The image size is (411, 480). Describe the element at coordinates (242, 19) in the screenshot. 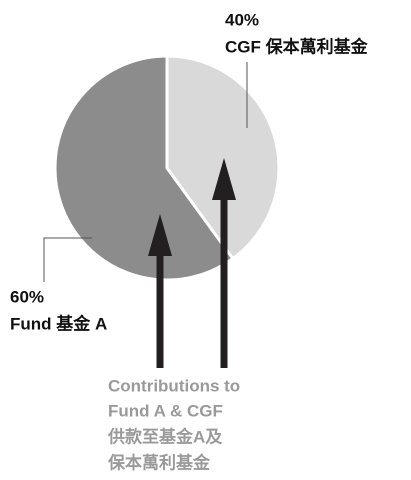

I see `value-label: 40%` at that location.